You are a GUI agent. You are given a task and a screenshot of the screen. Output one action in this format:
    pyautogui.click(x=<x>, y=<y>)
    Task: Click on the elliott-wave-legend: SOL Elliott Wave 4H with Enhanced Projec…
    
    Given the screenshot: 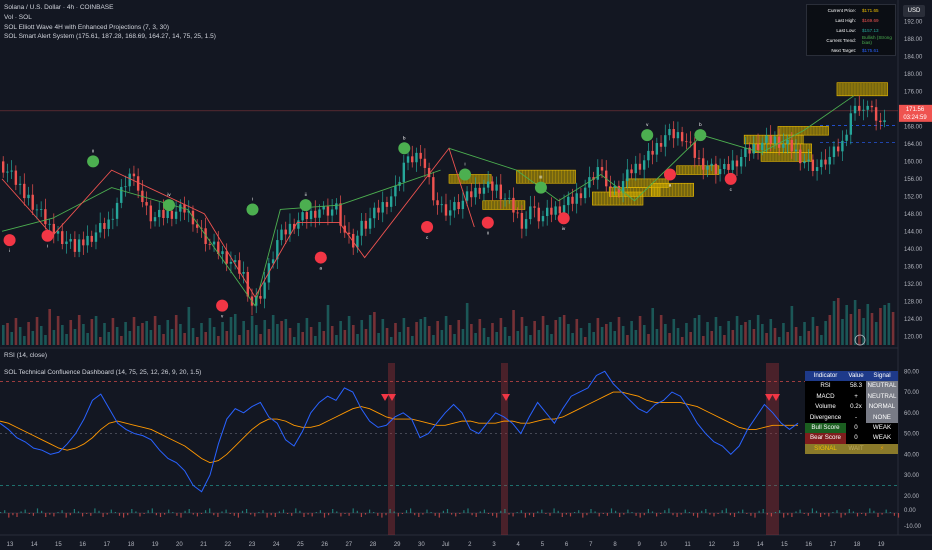 What is the action you would take?
    pyautogui.click(x=86, y=27)
    